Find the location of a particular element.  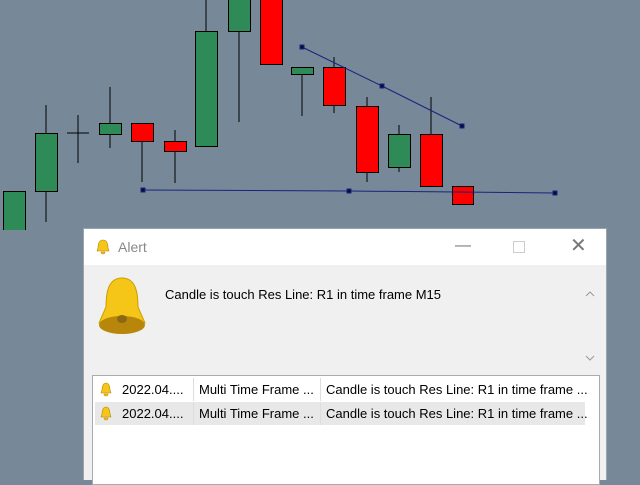

maximize-button is located at coordinates (519, 247).